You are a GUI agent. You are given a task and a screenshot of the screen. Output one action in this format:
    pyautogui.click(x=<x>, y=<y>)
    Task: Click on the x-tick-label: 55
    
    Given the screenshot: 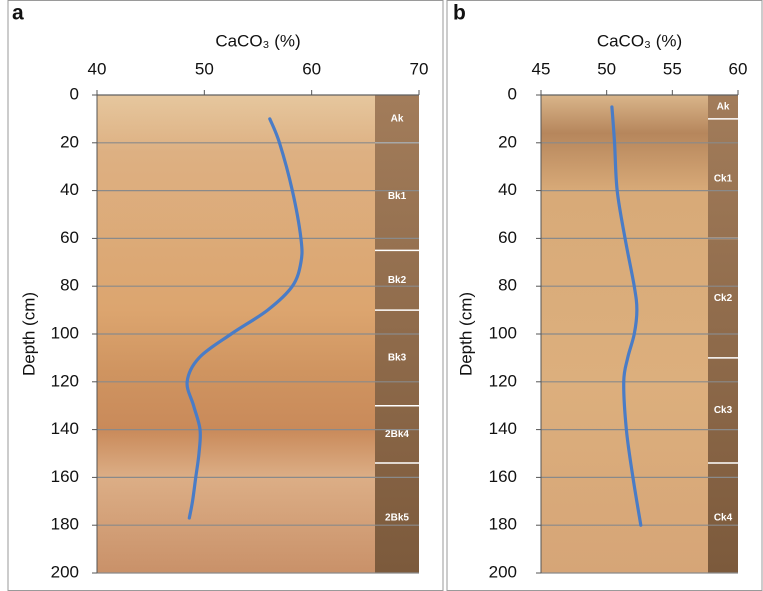 What is the action you would take?
    pyautogui.click(x=672, y=68)
    